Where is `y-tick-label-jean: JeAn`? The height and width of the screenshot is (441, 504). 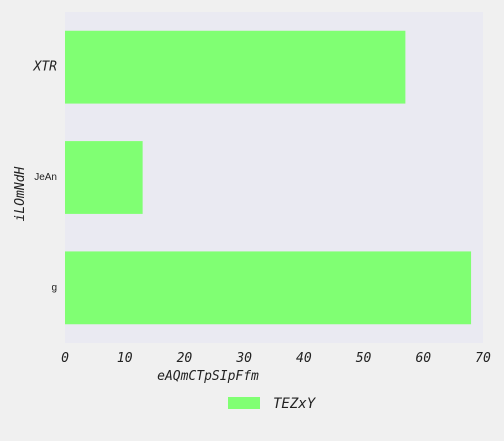 y-tick-label-jean: JeAn is located at coordinates (45, 177).